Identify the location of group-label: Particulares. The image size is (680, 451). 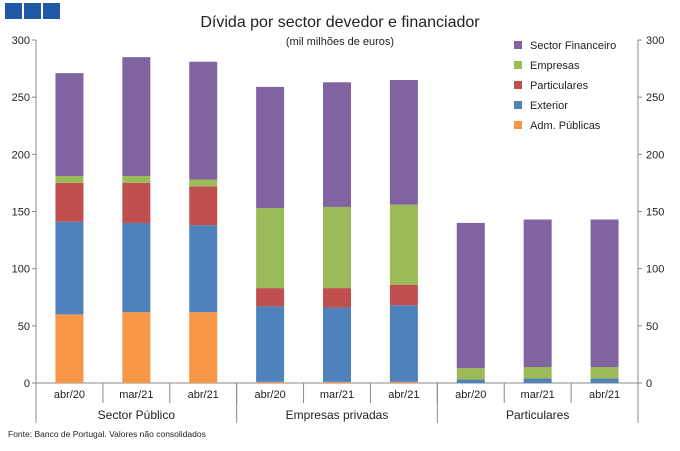
(537, 415).